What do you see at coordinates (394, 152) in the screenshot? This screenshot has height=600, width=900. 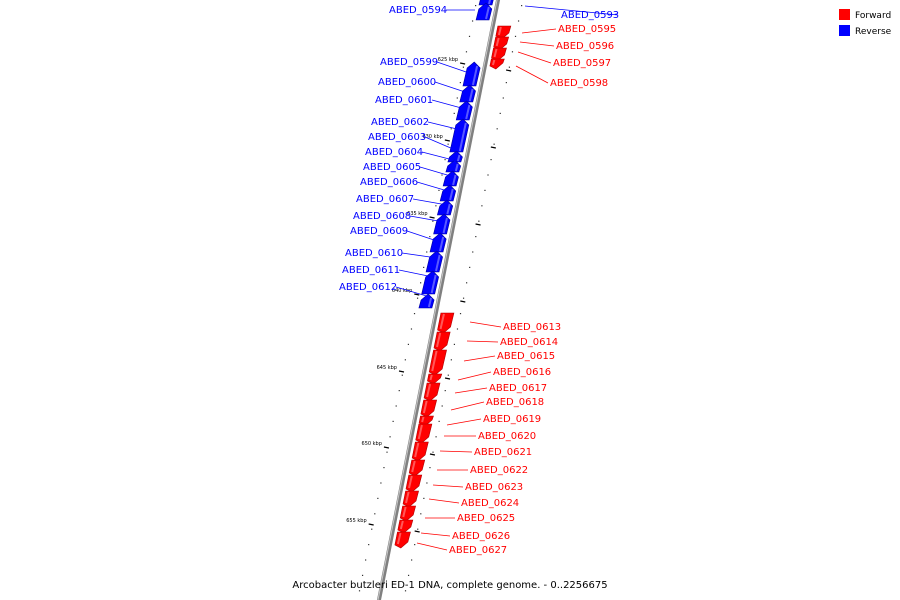 I see `gene-label: ABED_0604` at bounding box center [394, 152].